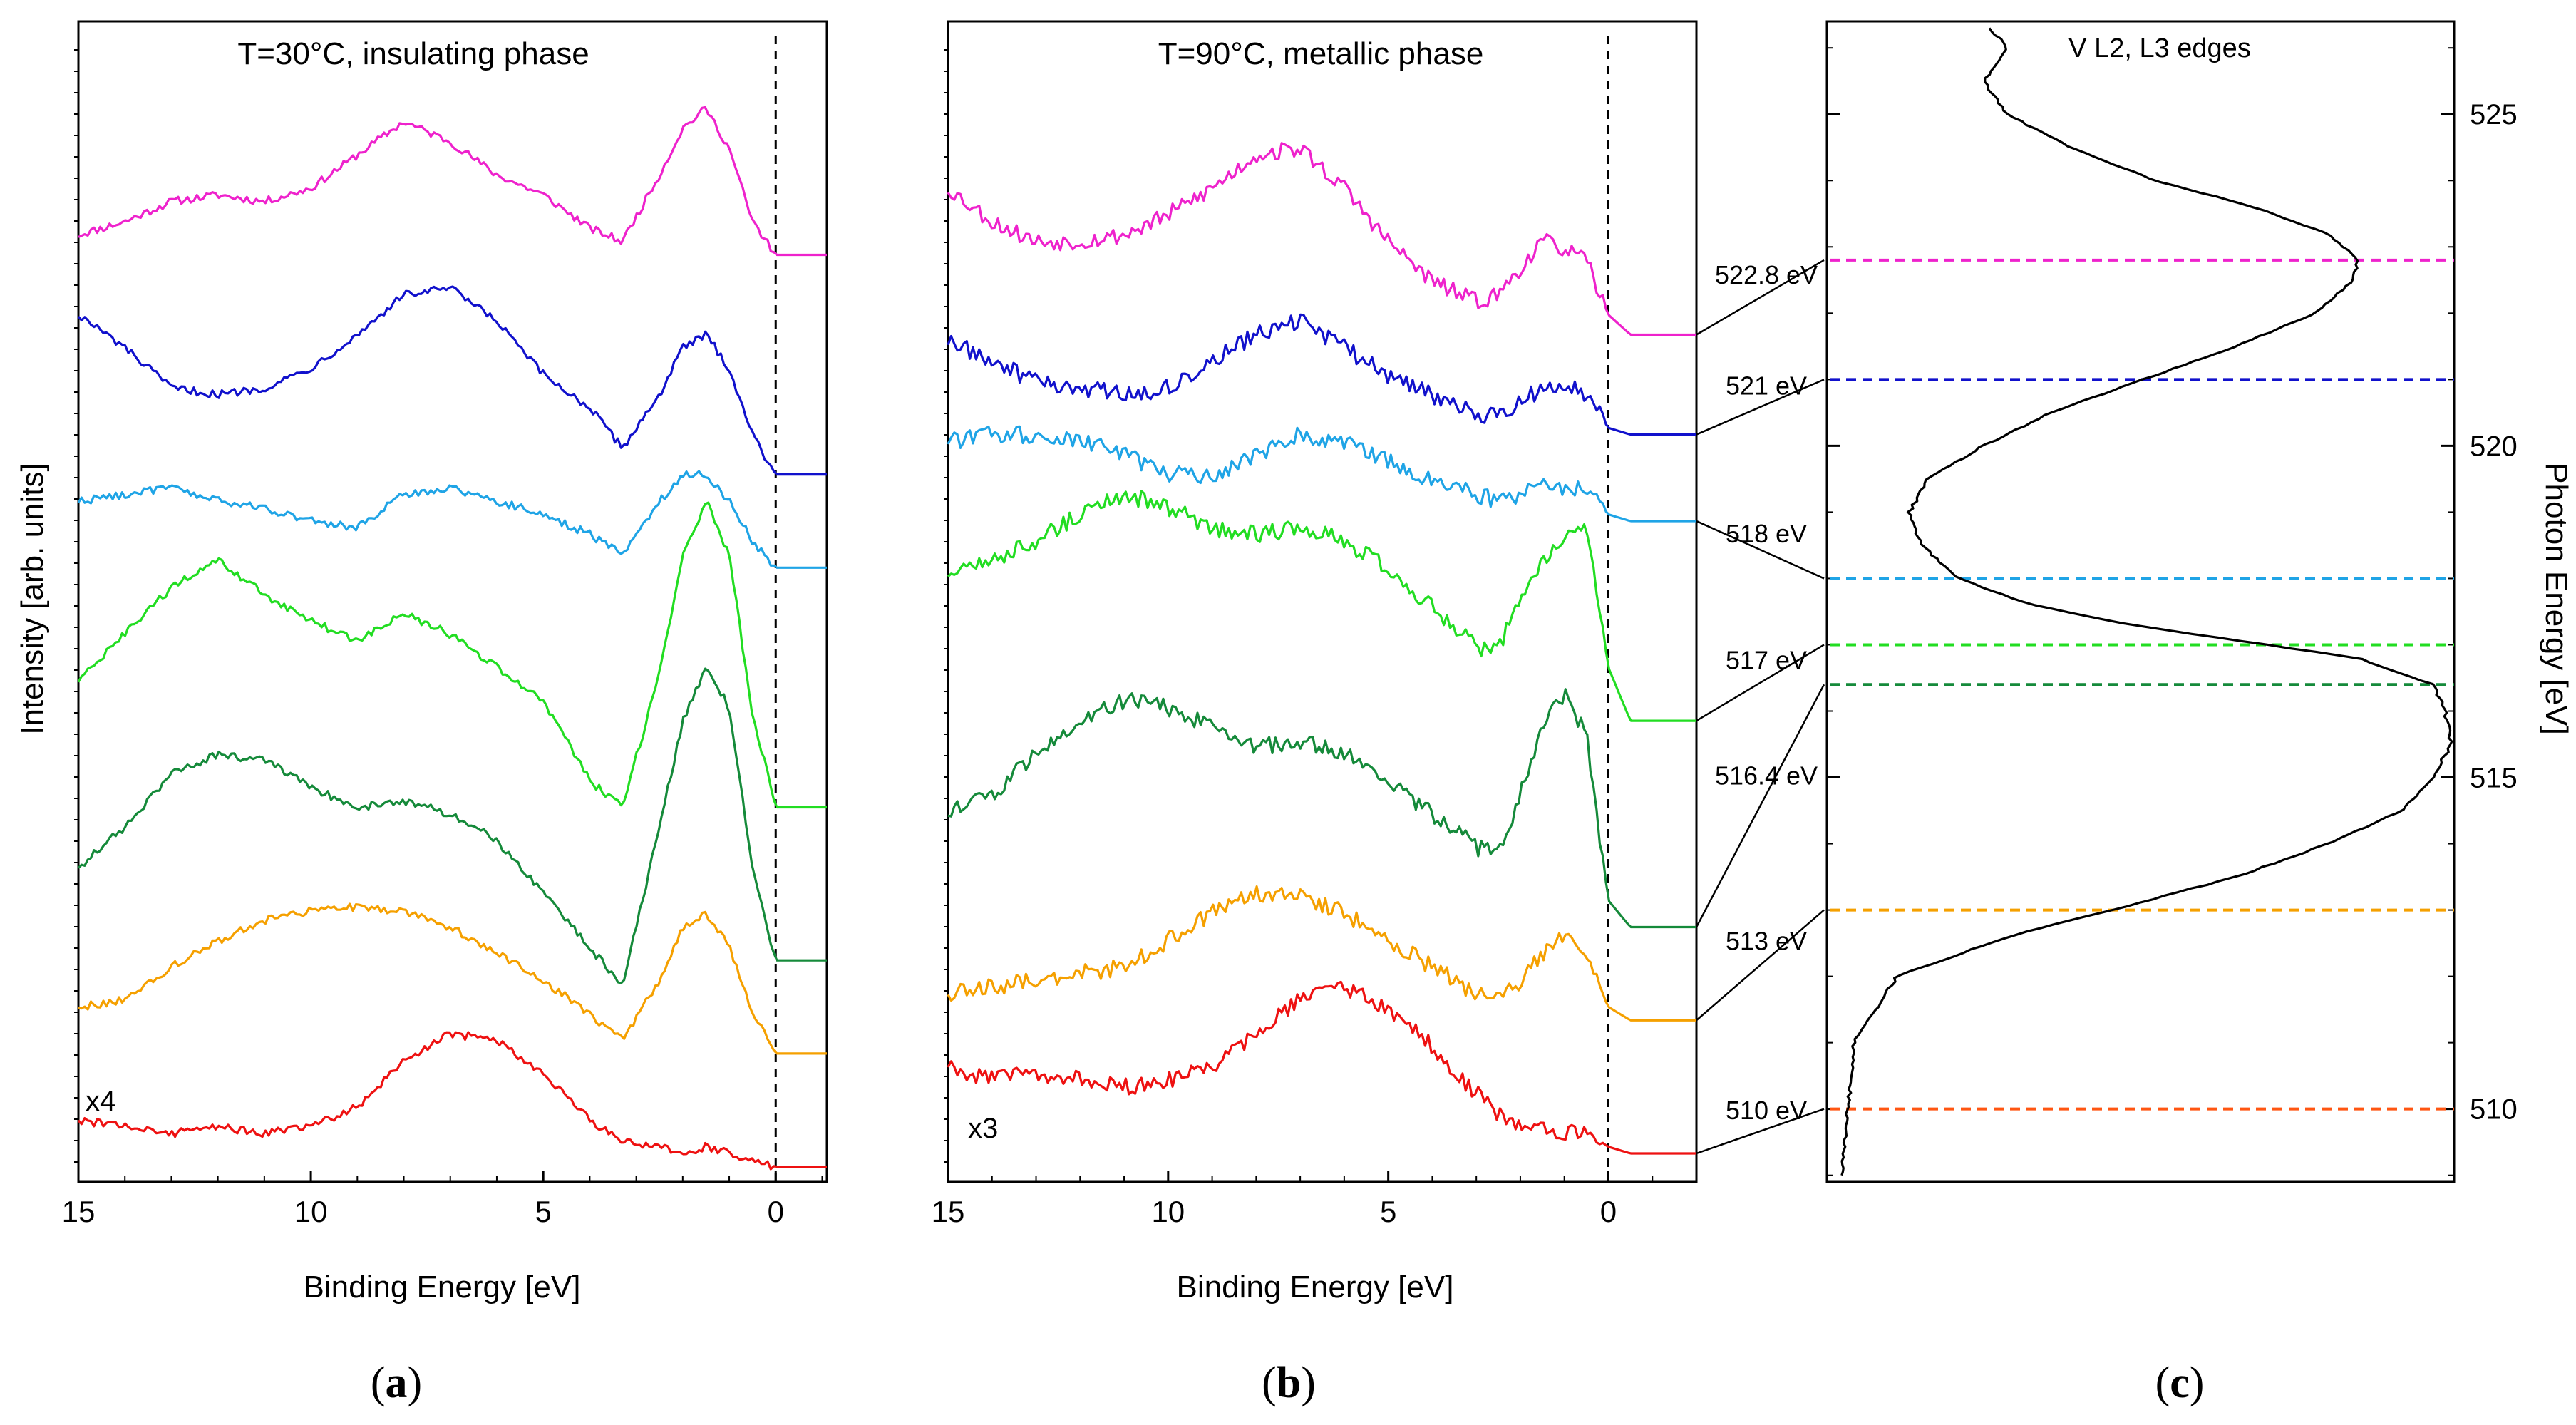 Image resolution: width=2576 pixels, height=1425 pixels. I want to click on energy-label-517-ev: 517 eV, so click(1766, 660).